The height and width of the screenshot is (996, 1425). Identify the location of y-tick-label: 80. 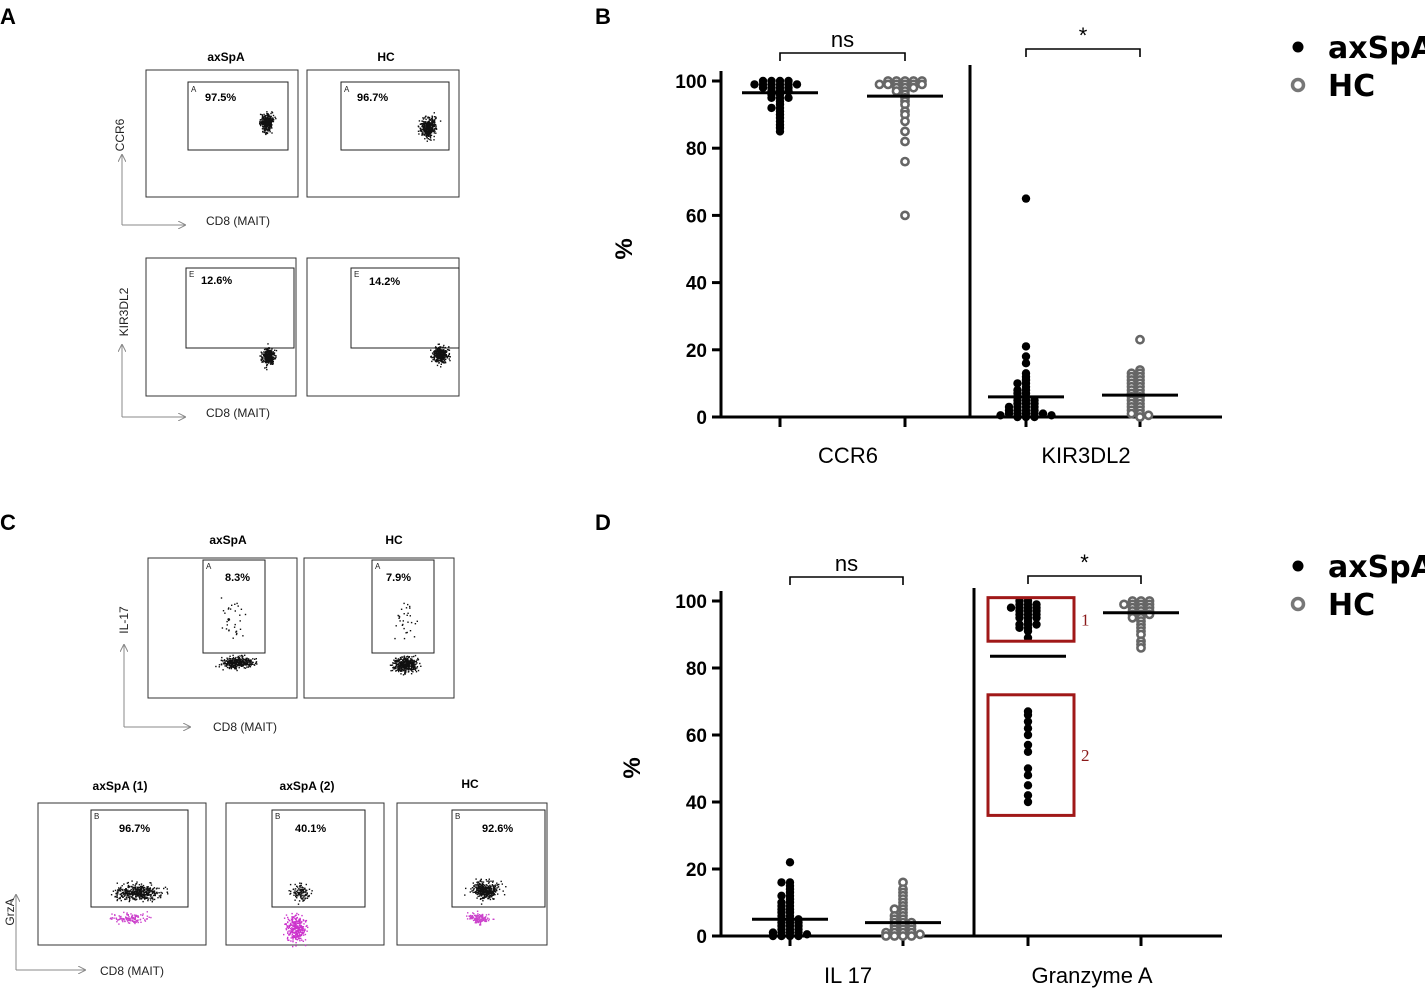
(696, 669).